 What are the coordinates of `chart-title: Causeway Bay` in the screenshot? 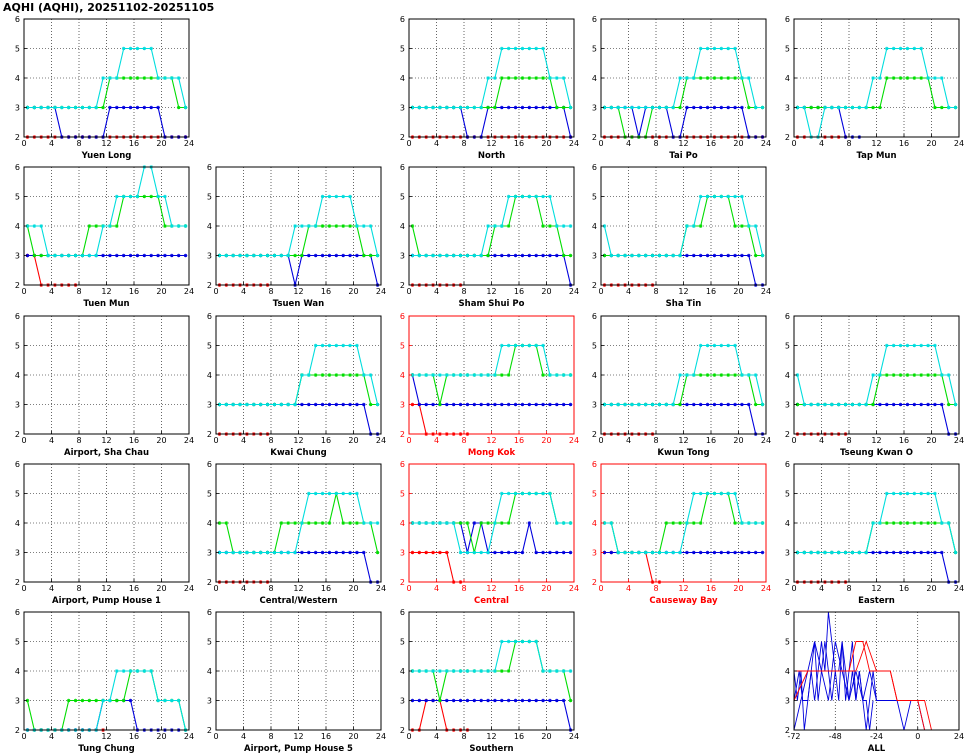 It's located at (683, 601).